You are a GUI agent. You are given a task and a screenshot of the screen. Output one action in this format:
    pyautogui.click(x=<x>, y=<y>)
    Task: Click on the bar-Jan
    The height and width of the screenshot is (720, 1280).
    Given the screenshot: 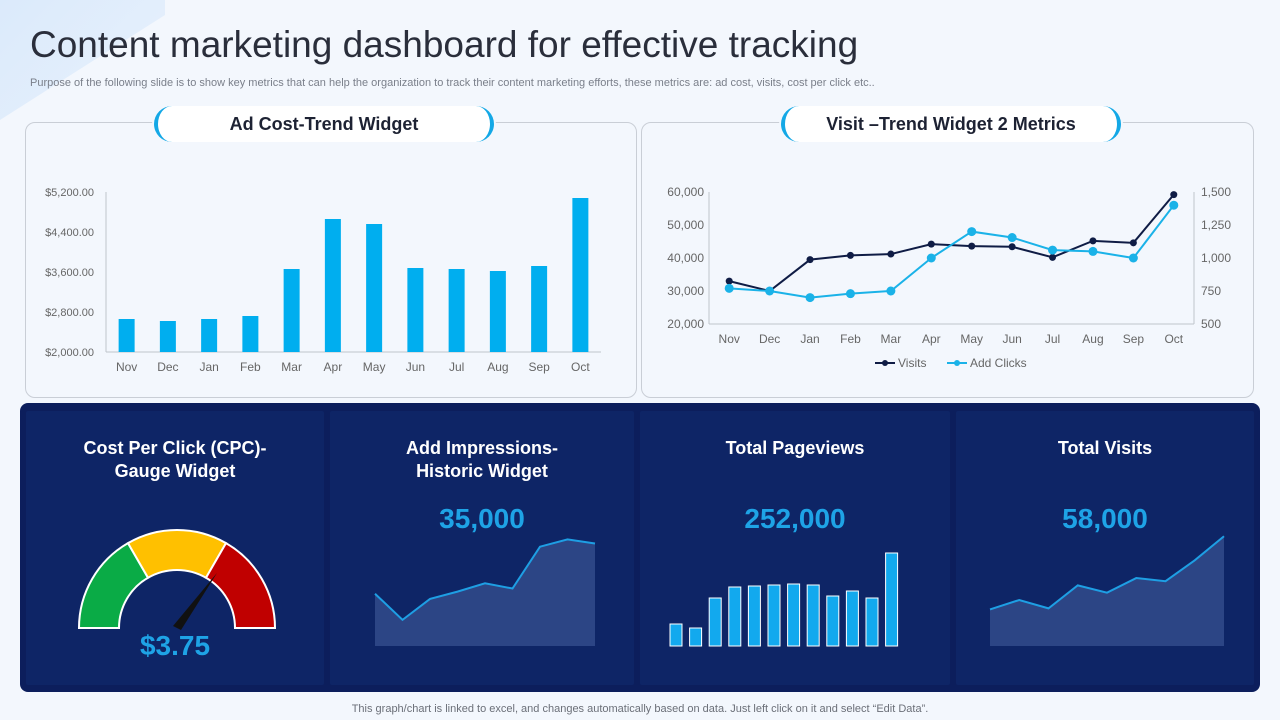 What is the action you would take?
    pyautogui.click(x=209, y=335)
    